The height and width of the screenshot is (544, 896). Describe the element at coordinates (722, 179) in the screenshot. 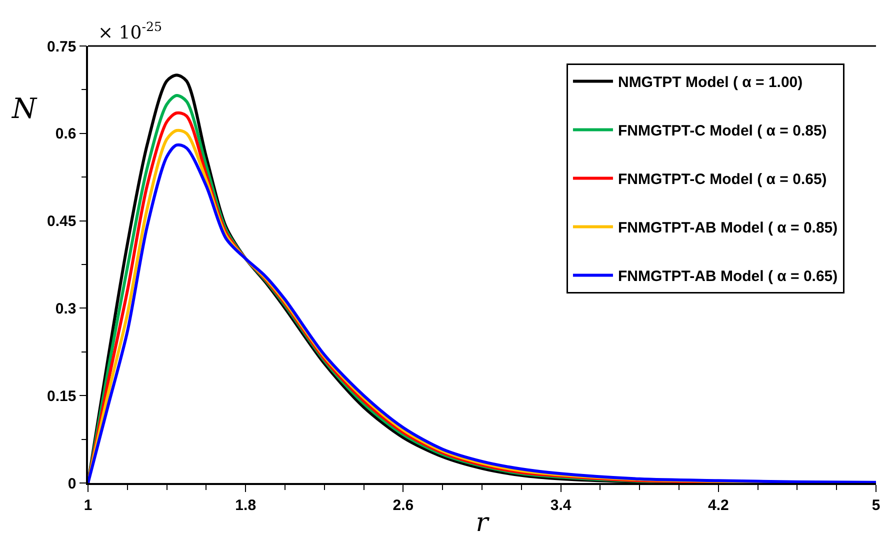

I see `legend-label: FNMGTPT-C Model ( α = 0.65)` at that location.